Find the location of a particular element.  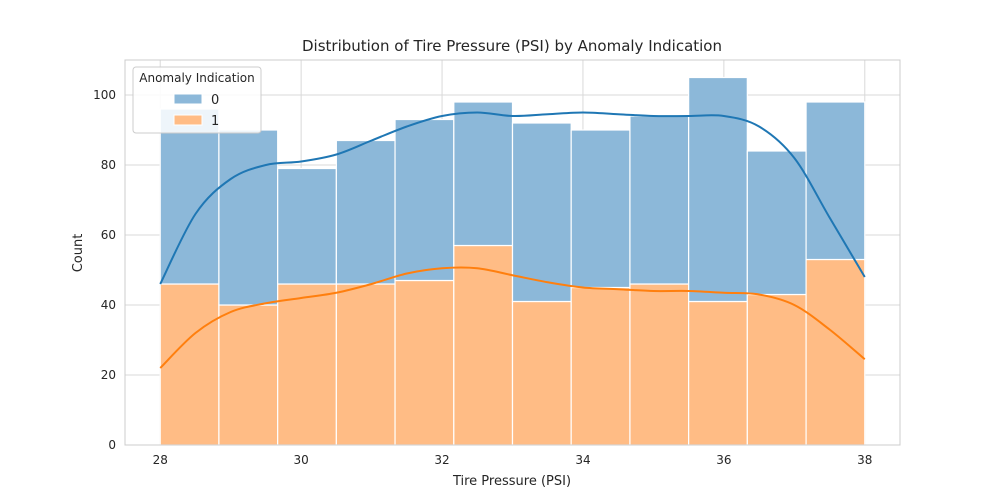

x-tick-label: 32 is located at coordinates (441, 460).